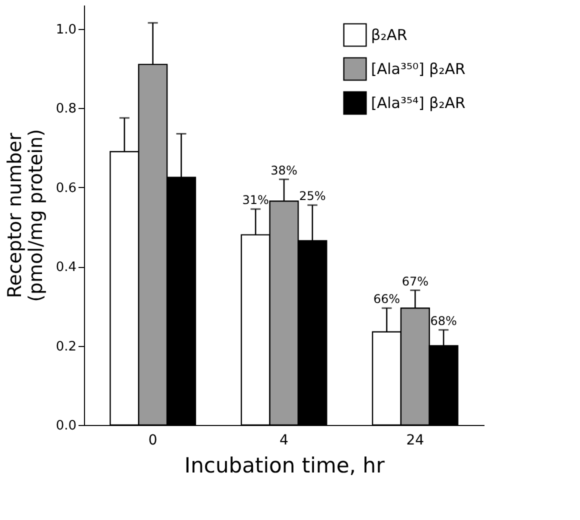 The height and width of the screenshot is (520, 580). I want to click on y-tick-label: 0.0, so click(66, 426).